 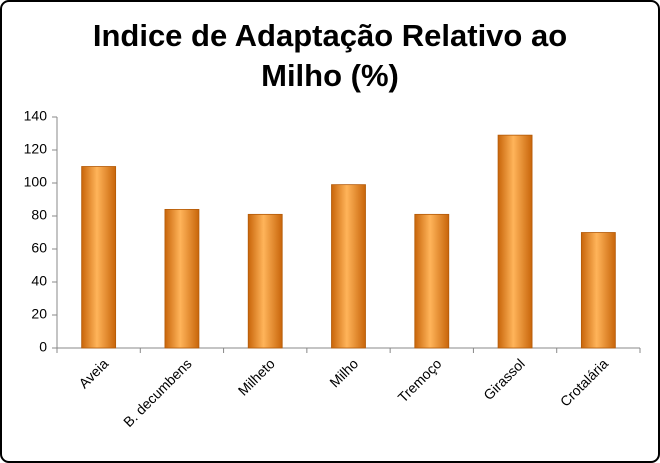 I want to click on y-tick-label: 60, so click(x=39, y=248).